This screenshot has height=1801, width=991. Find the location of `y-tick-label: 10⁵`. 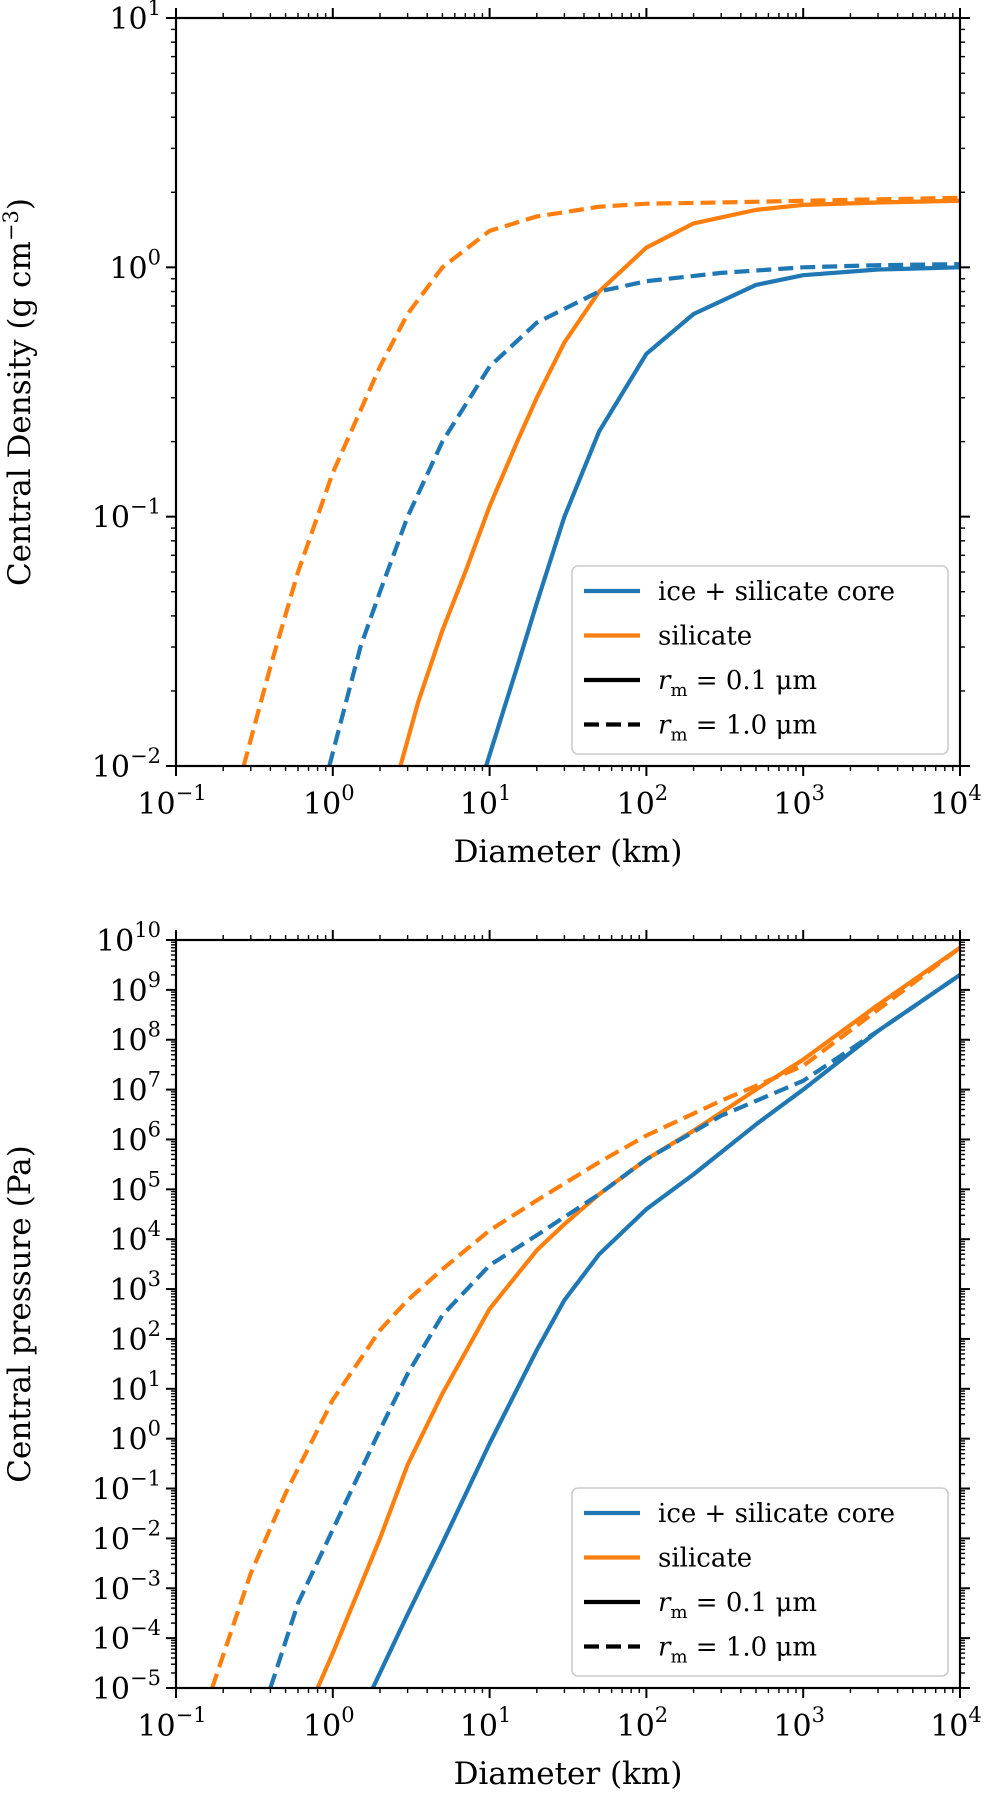

y-tick-label: 10⁵ is located at coordinates (135, 1187).